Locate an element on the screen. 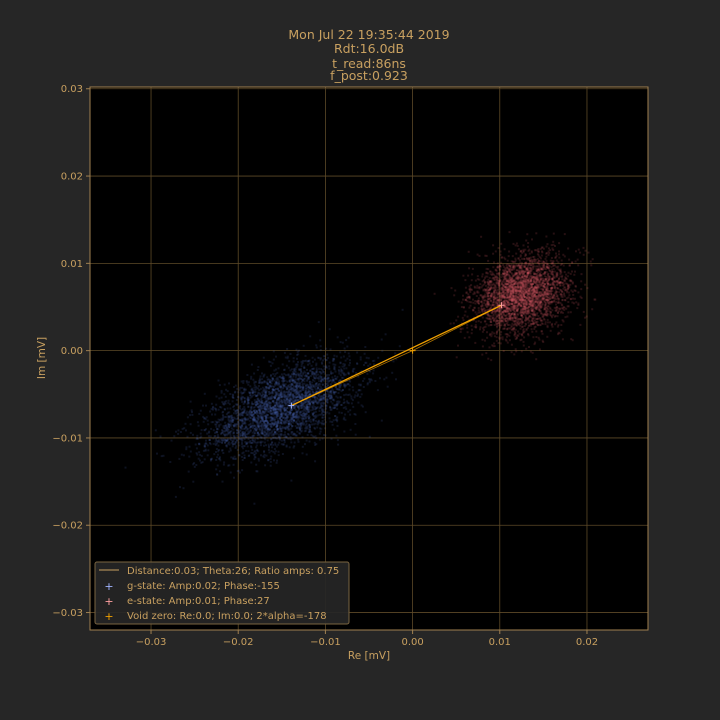 Image resolution: width=720 pixels, height=720 pixels. g-state-cloud is located at coordinates (264, 406).